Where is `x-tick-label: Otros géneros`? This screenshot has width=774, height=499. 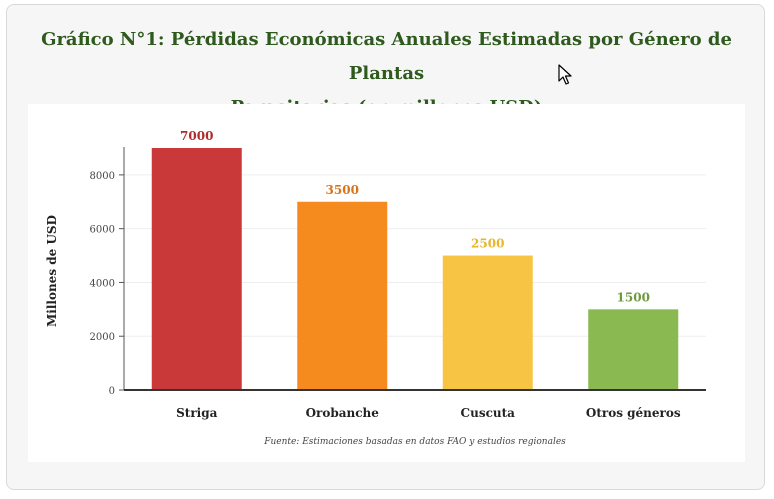
x-tick-label: Otros géneros is located at coordinates (633, 413).